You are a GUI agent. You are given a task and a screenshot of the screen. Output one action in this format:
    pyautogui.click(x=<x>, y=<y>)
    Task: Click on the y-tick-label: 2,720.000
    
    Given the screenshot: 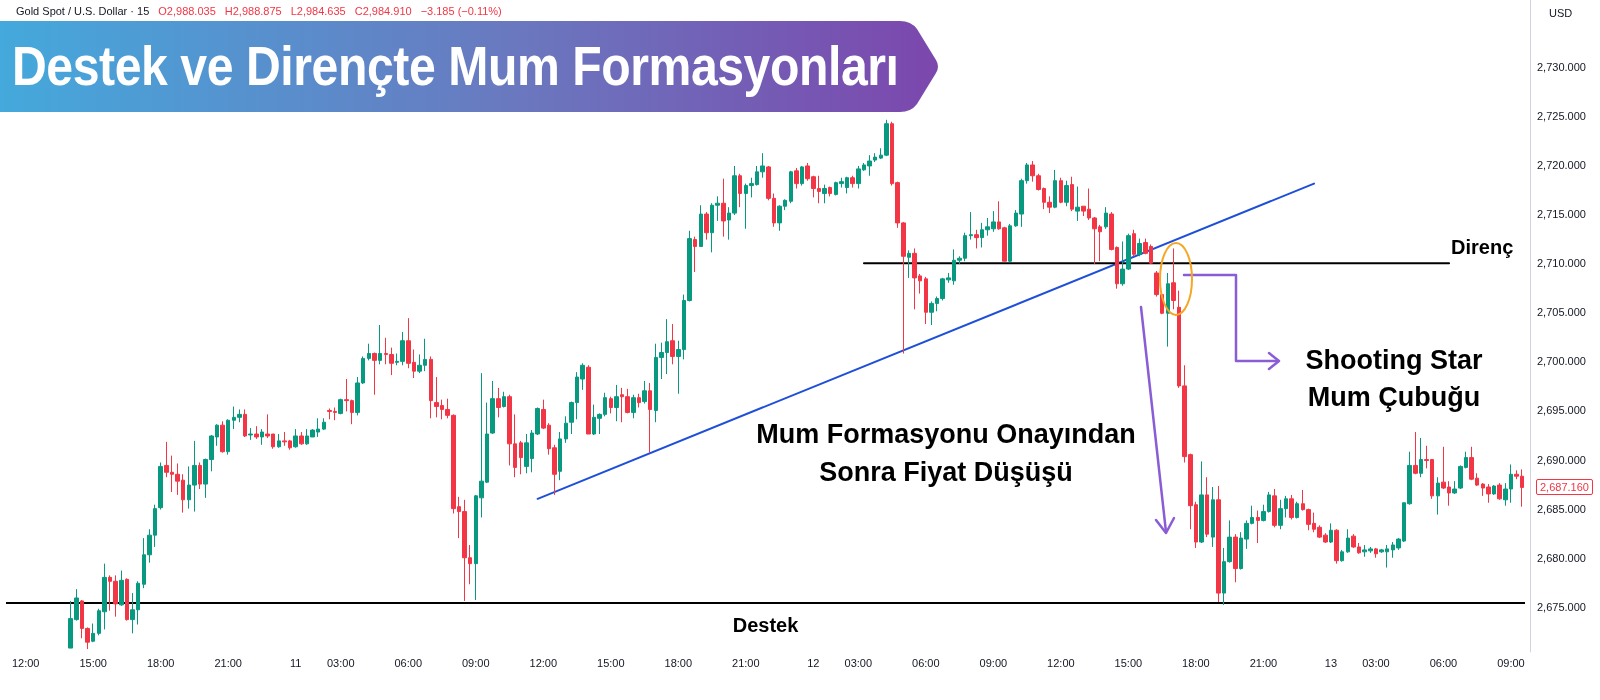 What is the action you would take?
    pyautogui.click(x=1561, y=164)
    